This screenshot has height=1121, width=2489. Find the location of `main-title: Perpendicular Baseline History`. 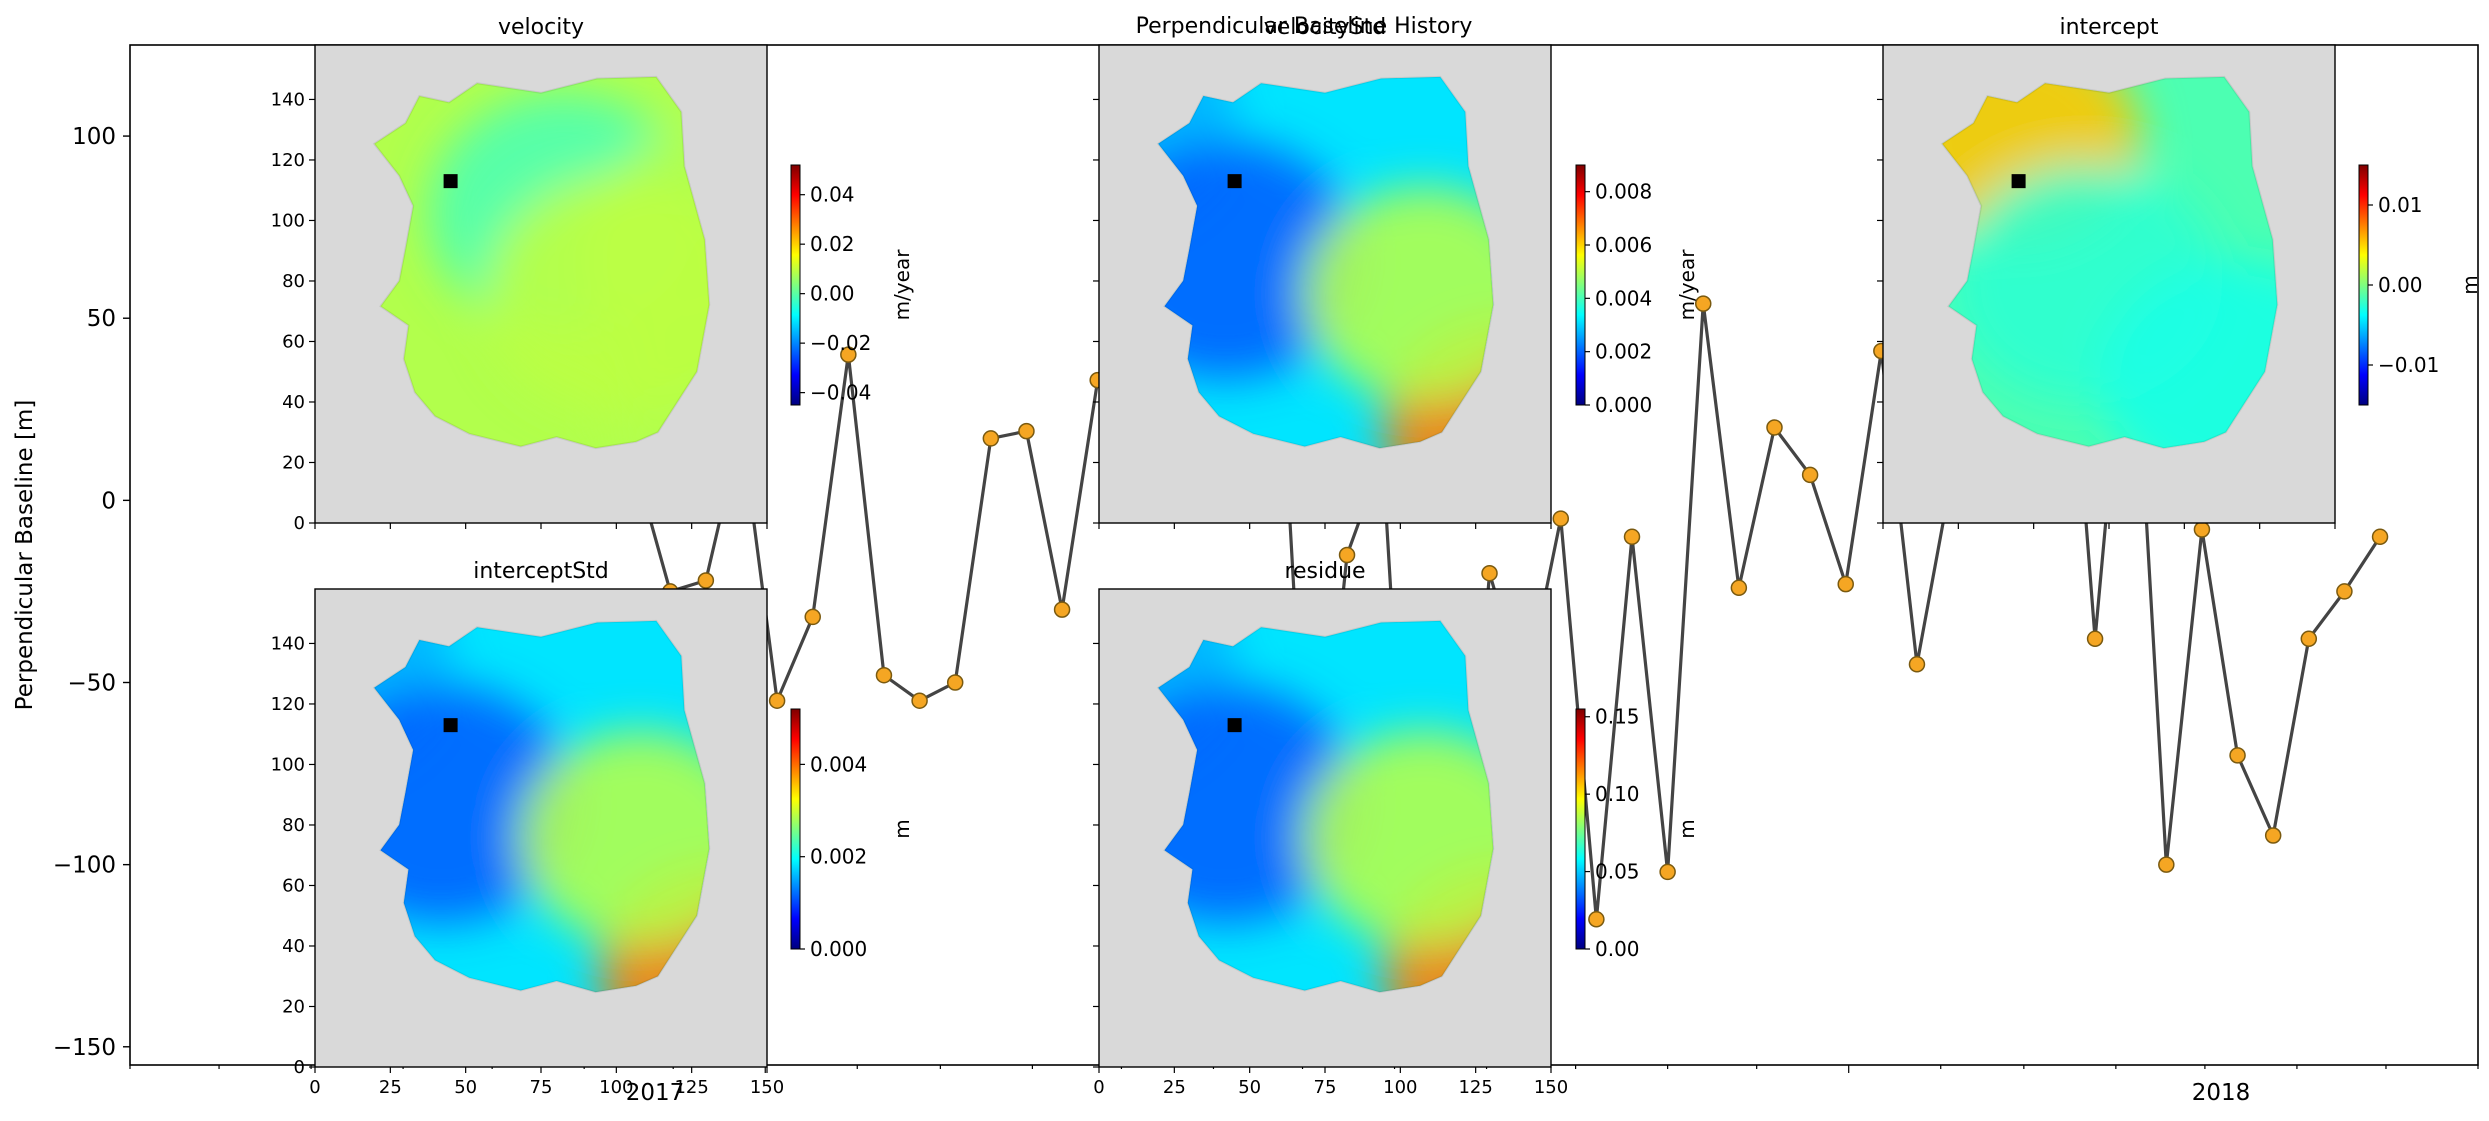

main-title: Perpendicular Baseline History is located at coordinates (1304, 26).